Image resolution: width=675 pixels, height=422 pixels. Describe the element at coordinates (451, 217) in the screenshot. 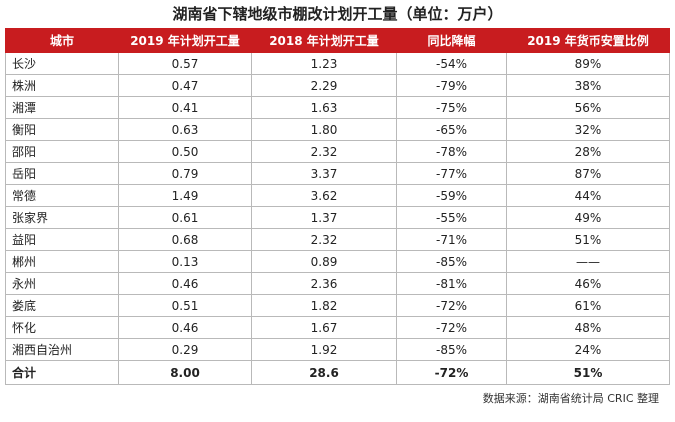

I see `yoy-cell: -55%` at that location.